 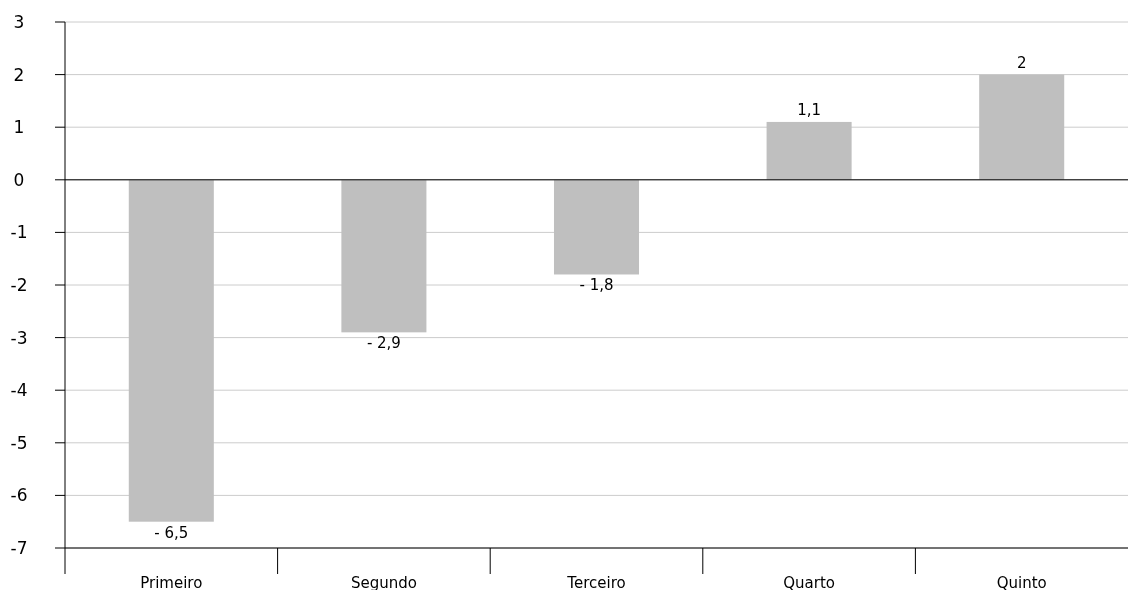 What do you see at coordinates (596, 582) in the screenshot?
I see `x-tick-label: Terceiro` at bounding box center [596, 582].